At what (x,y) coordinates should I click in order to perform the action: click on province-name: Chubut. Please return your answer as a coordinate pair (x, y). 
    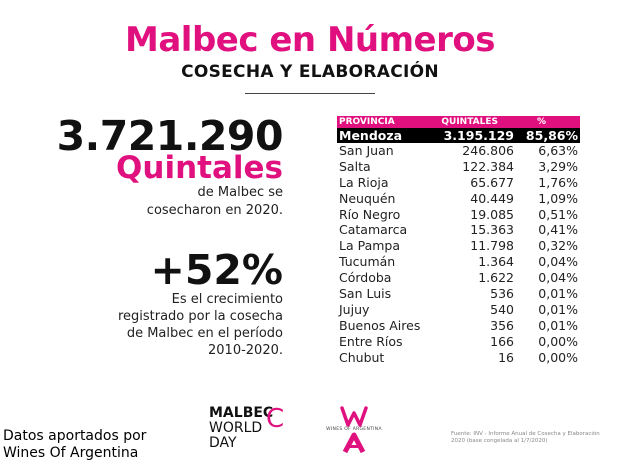
    Looking at the image, I should click on (362, 357).